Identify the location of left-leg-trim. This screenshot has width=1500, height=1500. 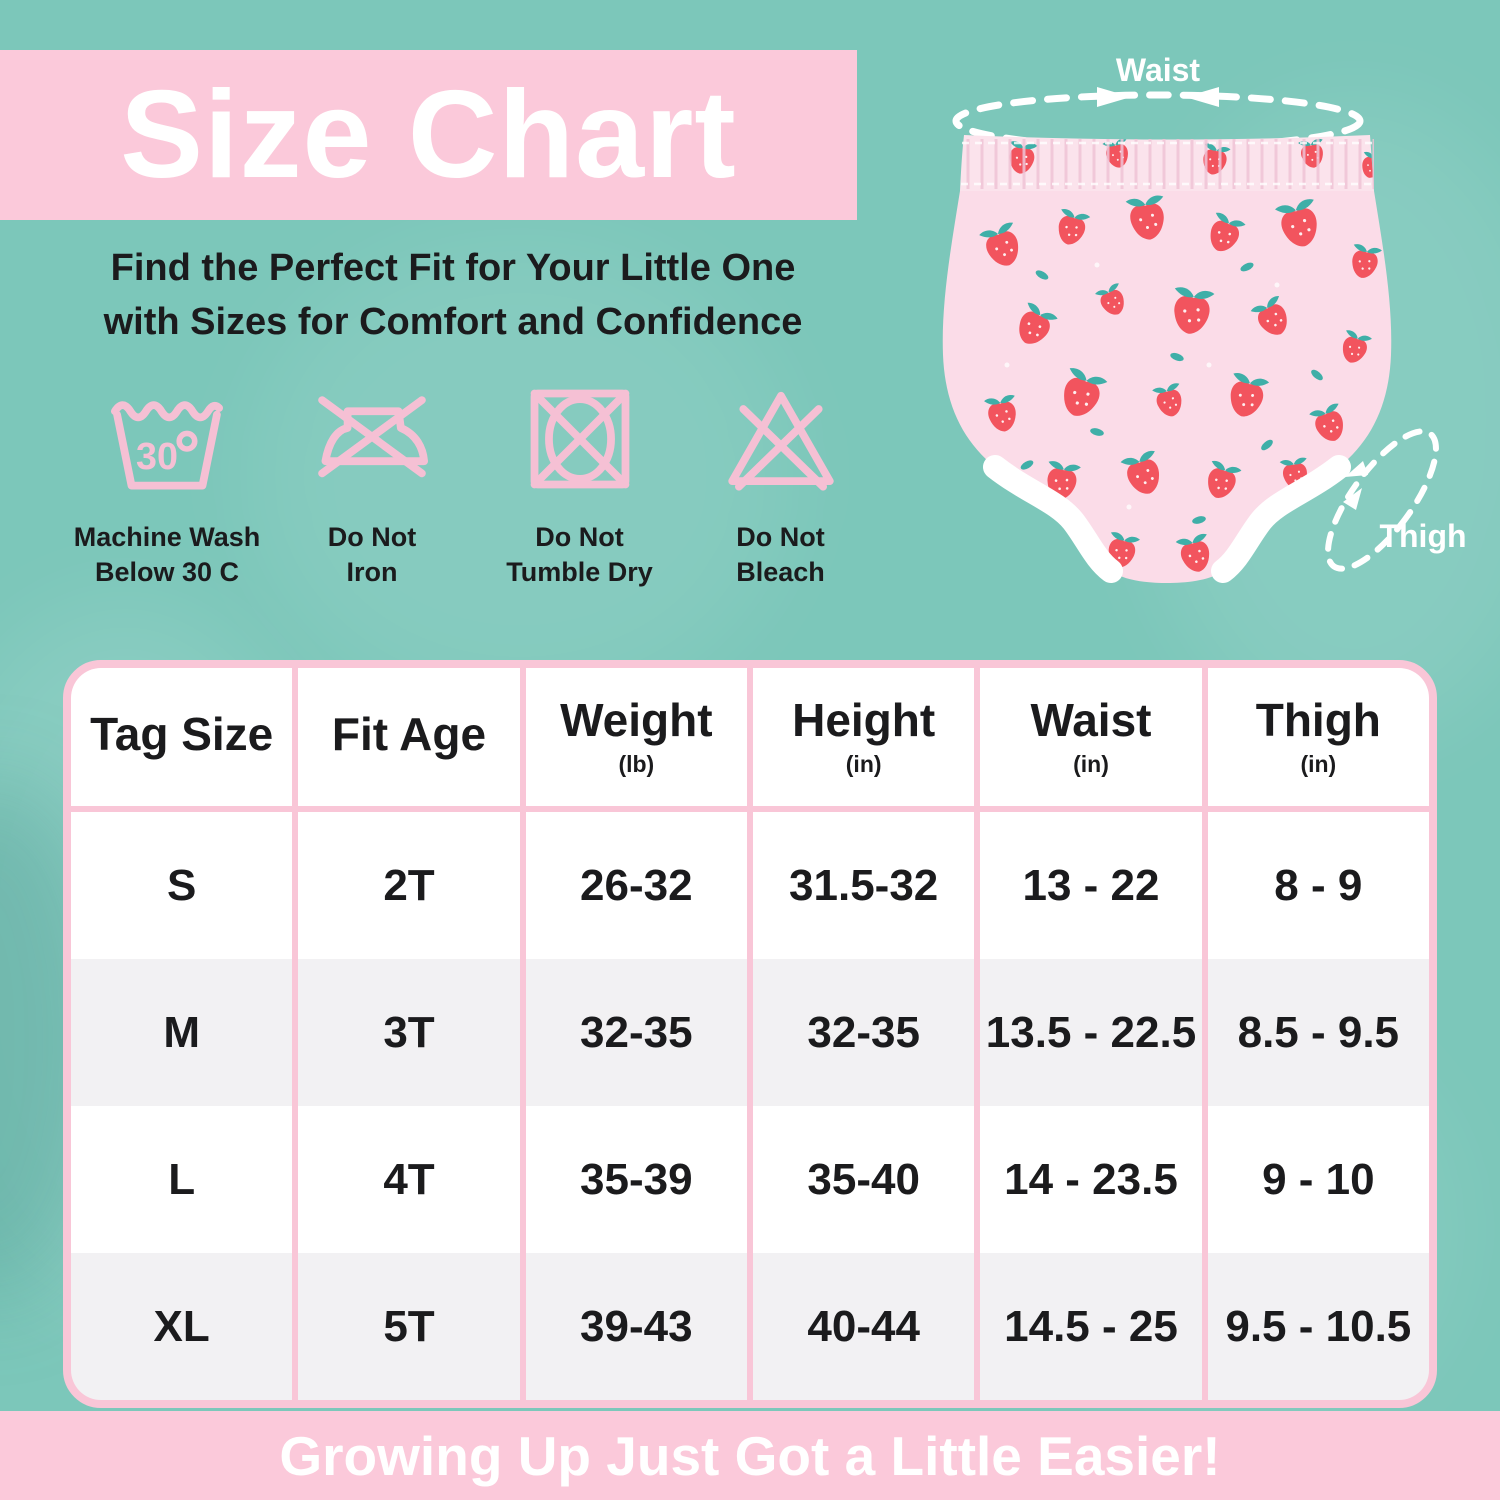
(1053, 519).